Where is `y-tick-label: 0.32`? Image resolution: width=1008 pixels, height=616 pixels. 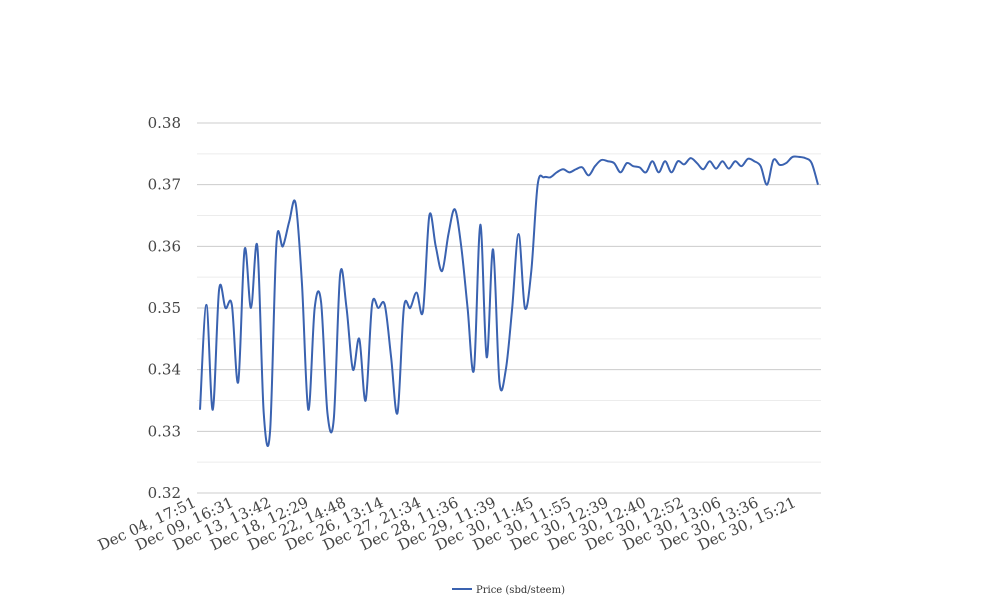
y-tick-label: 0.32 is located at coordinates (164, 493).